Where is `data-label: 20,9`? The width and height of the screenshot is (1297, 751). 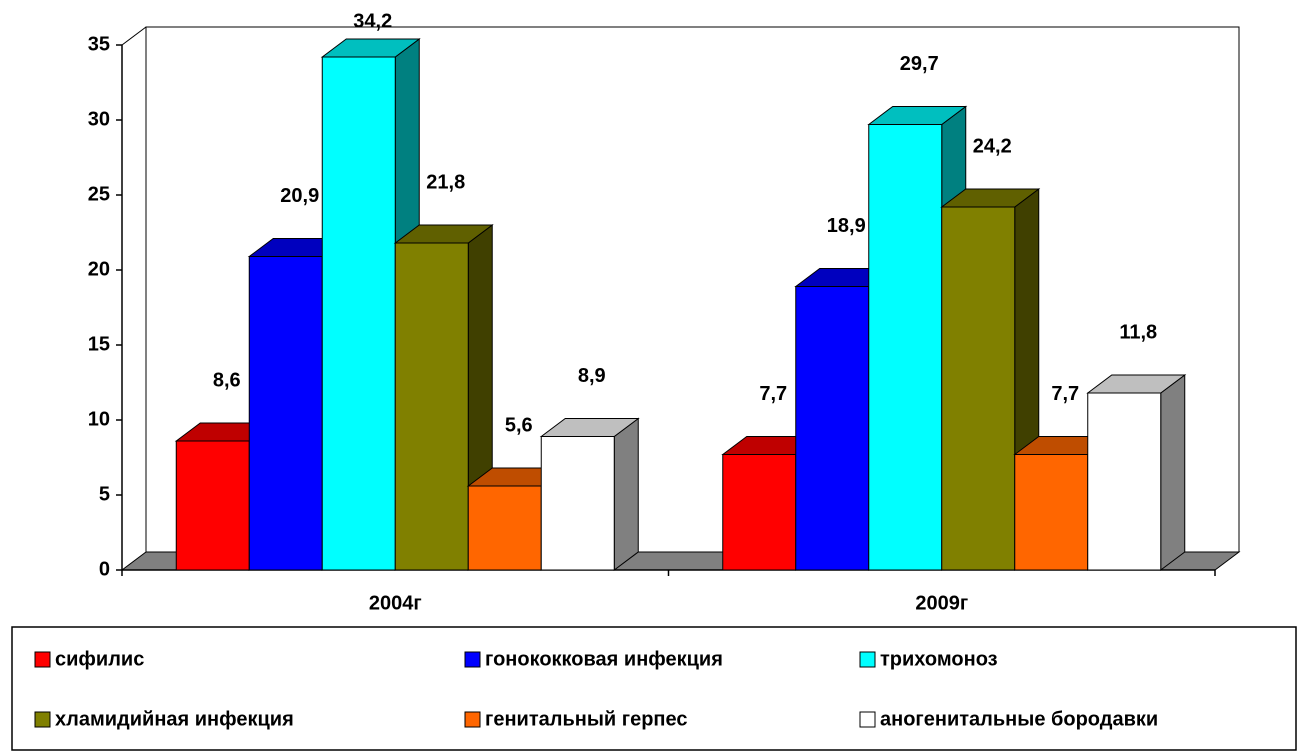 data-label: 20,9 is located at coordinates (299, 196).